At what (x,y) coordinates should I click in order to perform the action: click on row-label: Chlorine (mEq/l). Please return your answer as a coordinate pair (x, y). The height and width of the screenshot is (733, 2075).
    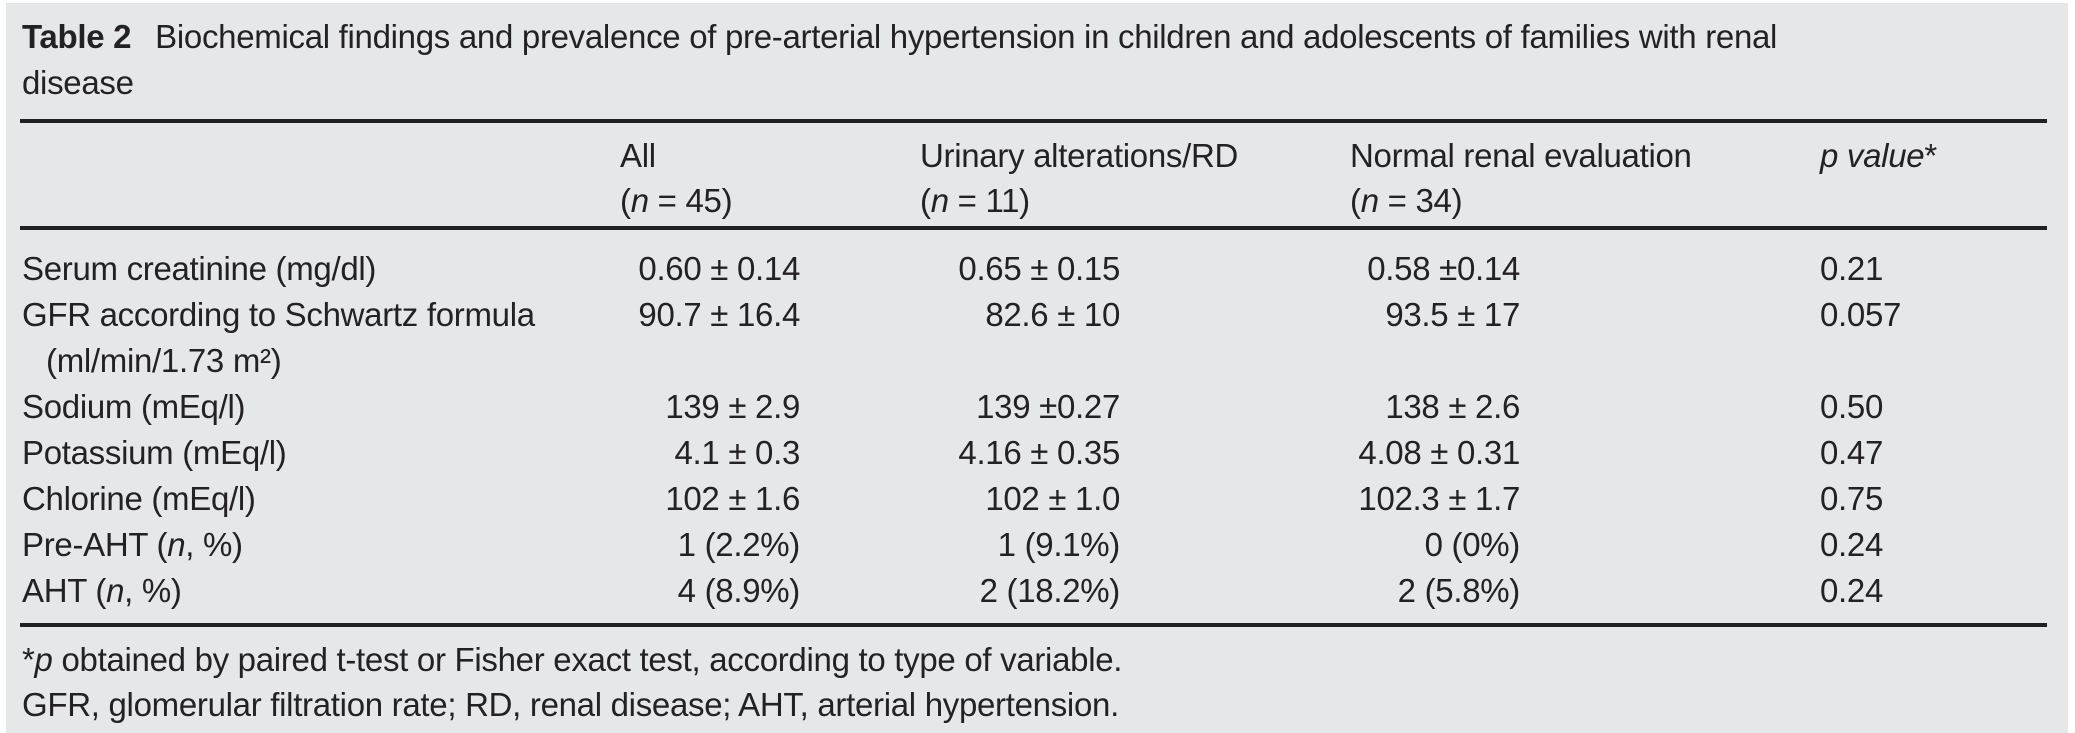
    Looking at the image, I should click on (139, 498).